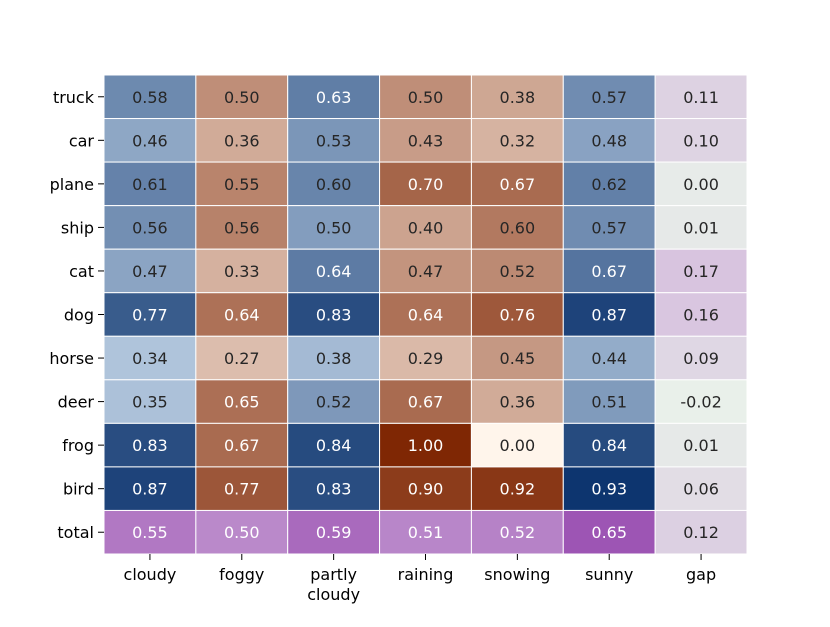 Image resolution: width=830 pixels, height=627 pixels. Describe the element at coordinates (426, 97) in the screenshot. I see `cell-value-truck-raining: 0.50` at that location.